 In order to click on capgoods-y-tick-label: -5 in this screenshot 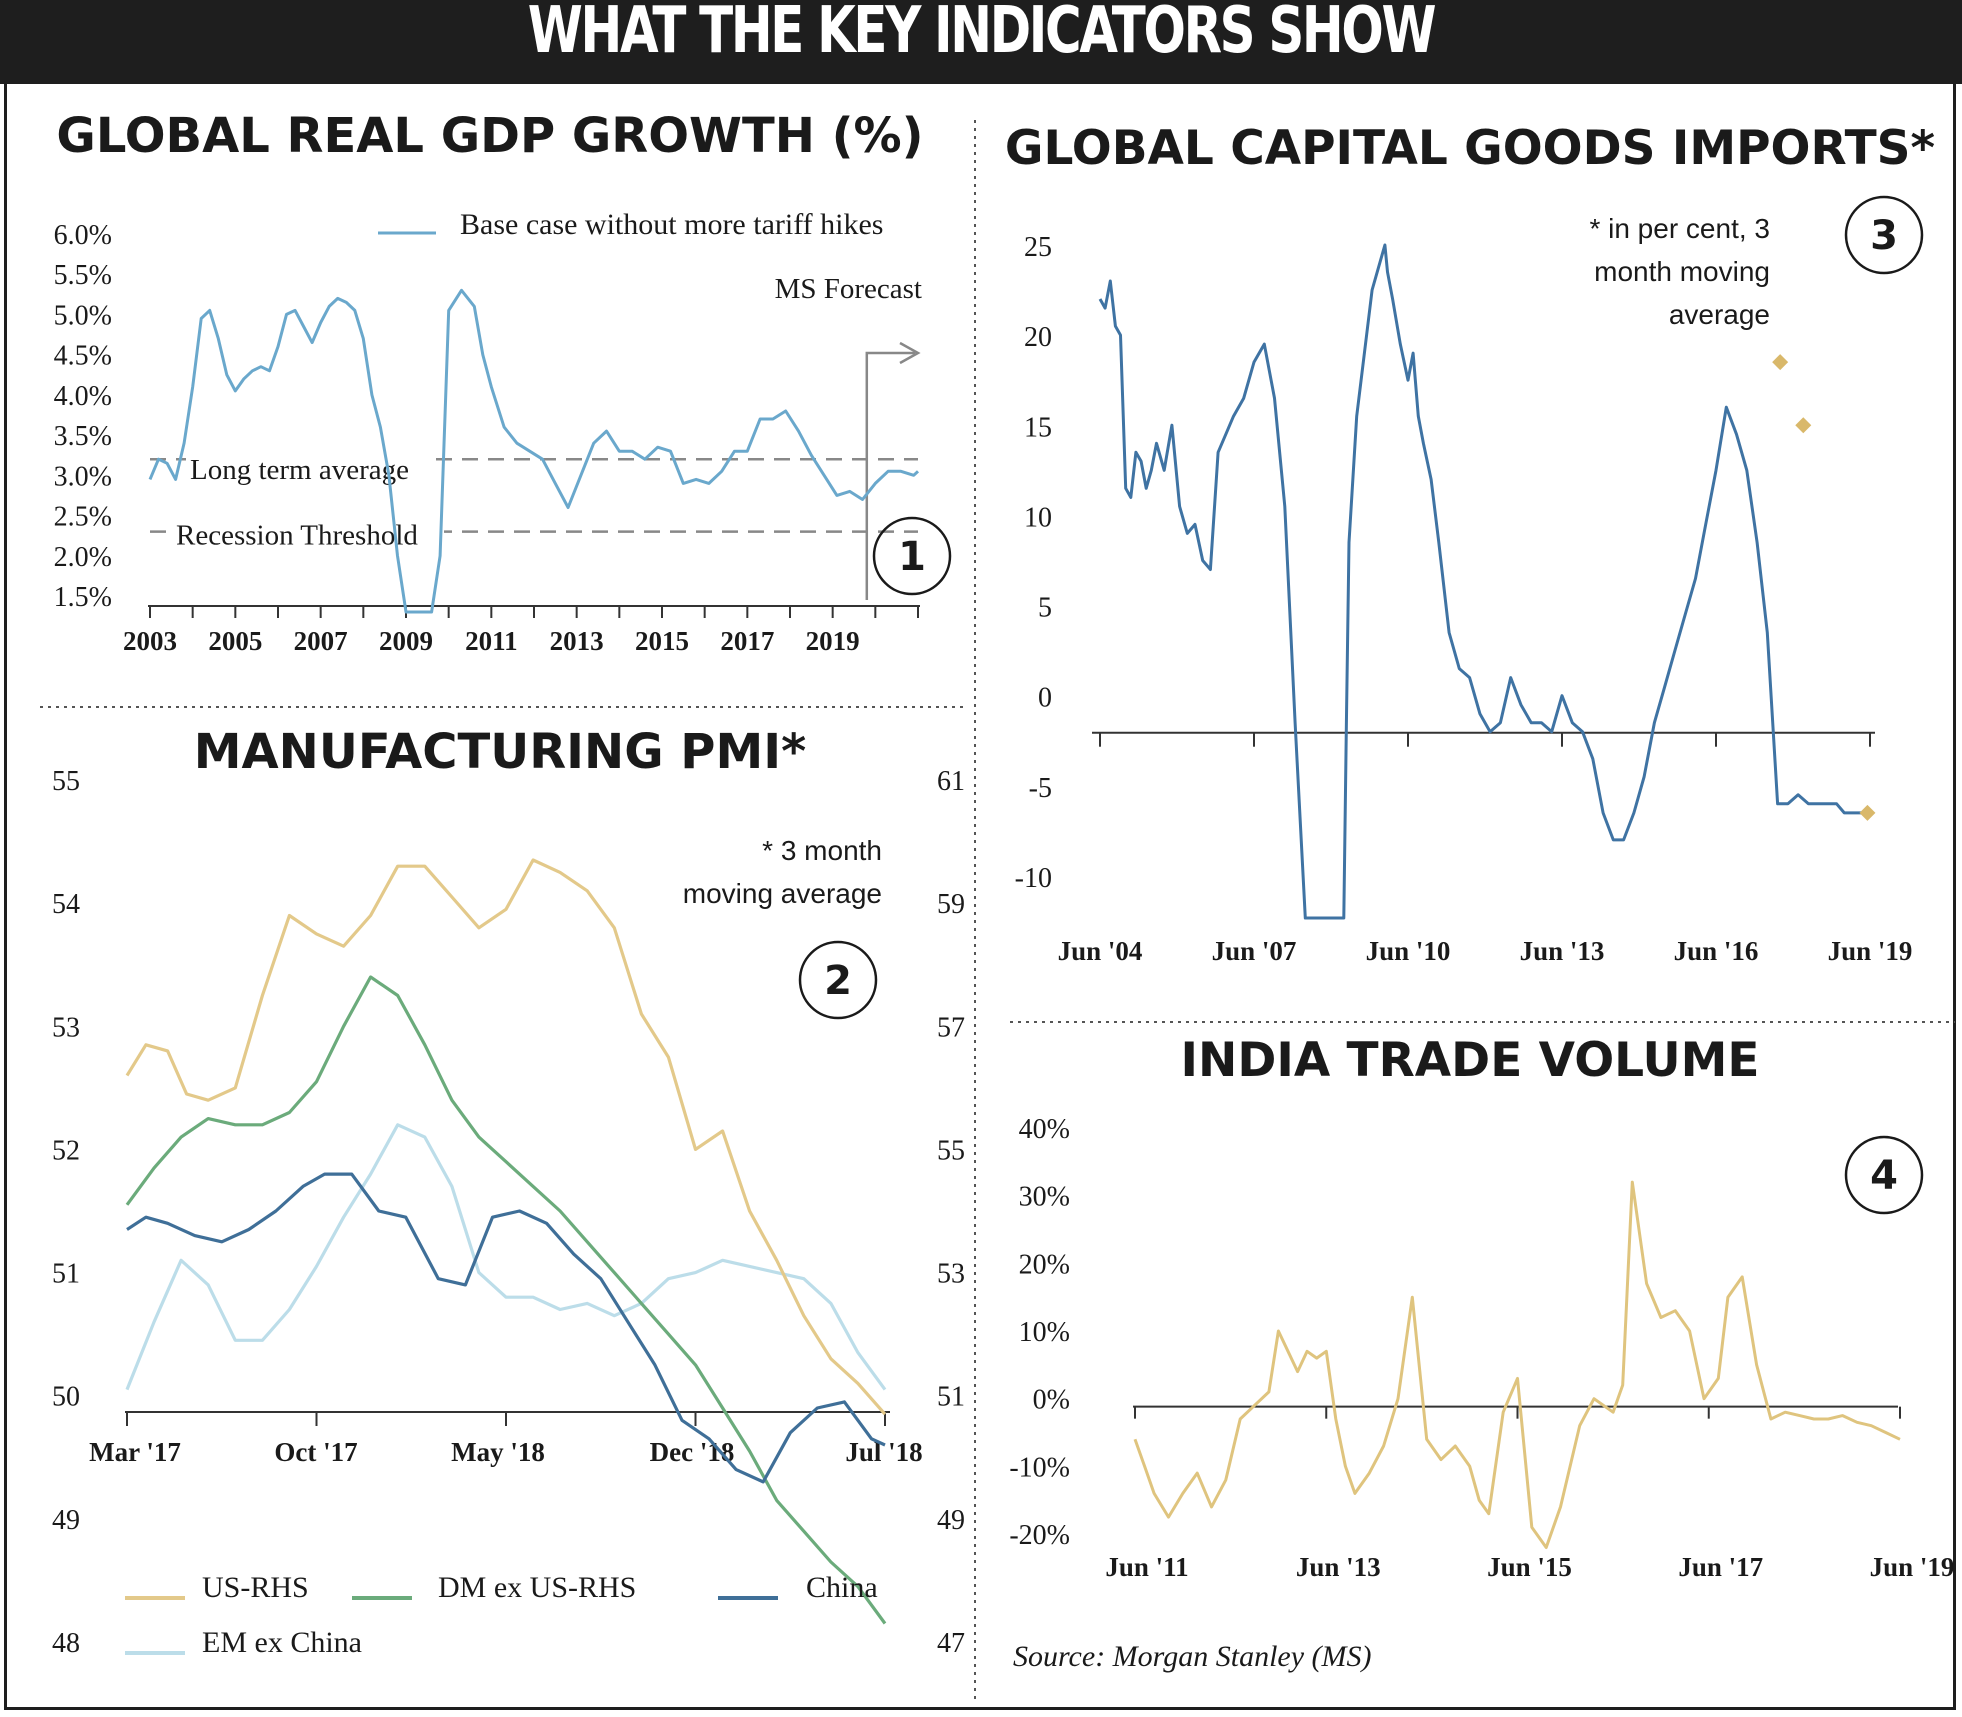, I will do `click(1040, 788)`.